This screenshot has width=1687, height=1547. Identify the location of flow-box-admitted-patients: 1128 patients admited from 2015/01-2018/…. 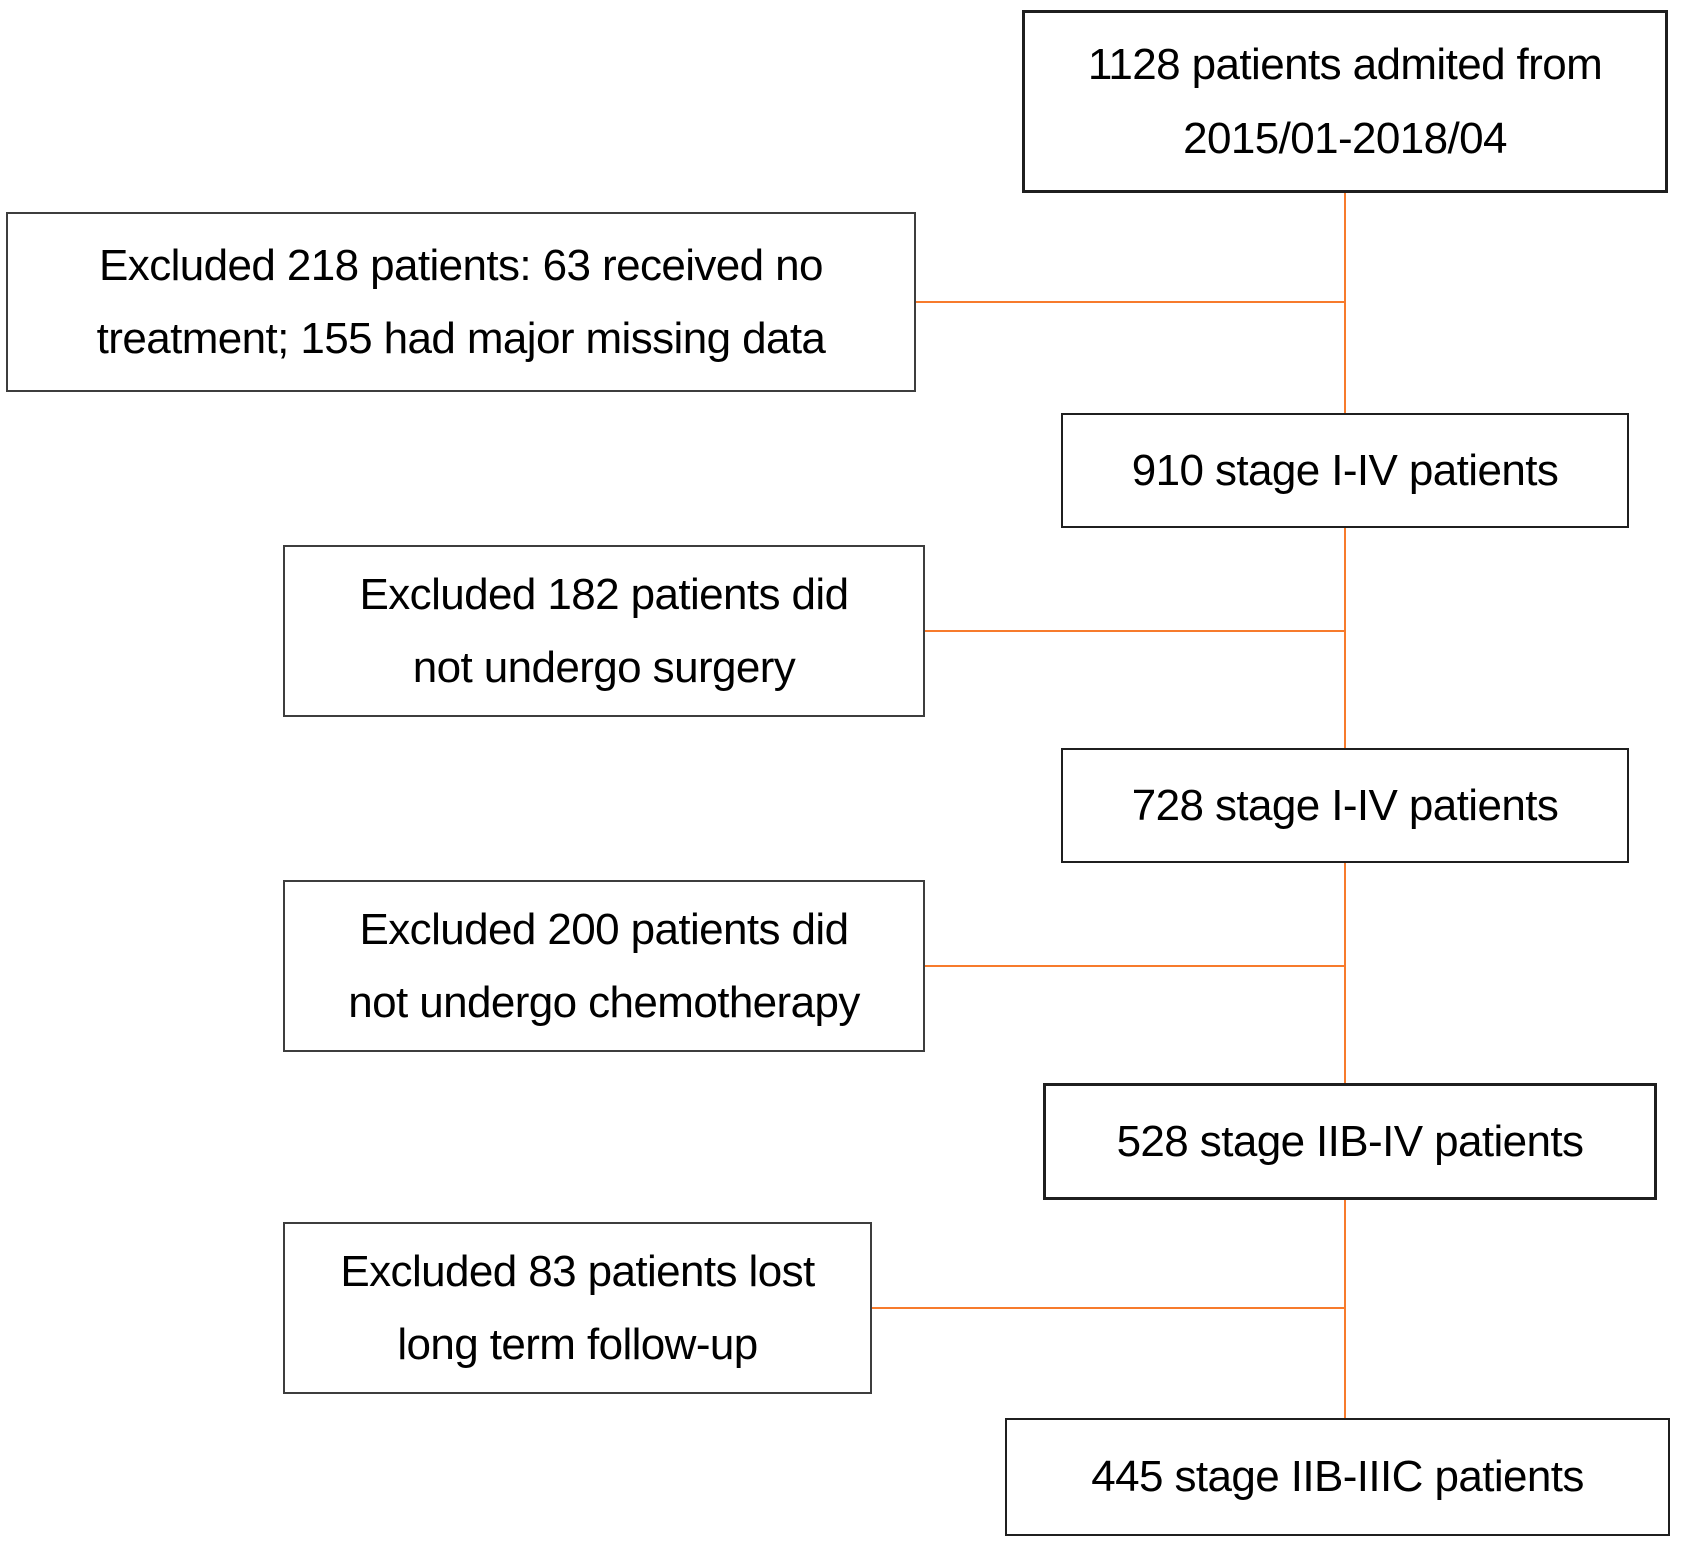
(1345, 101).